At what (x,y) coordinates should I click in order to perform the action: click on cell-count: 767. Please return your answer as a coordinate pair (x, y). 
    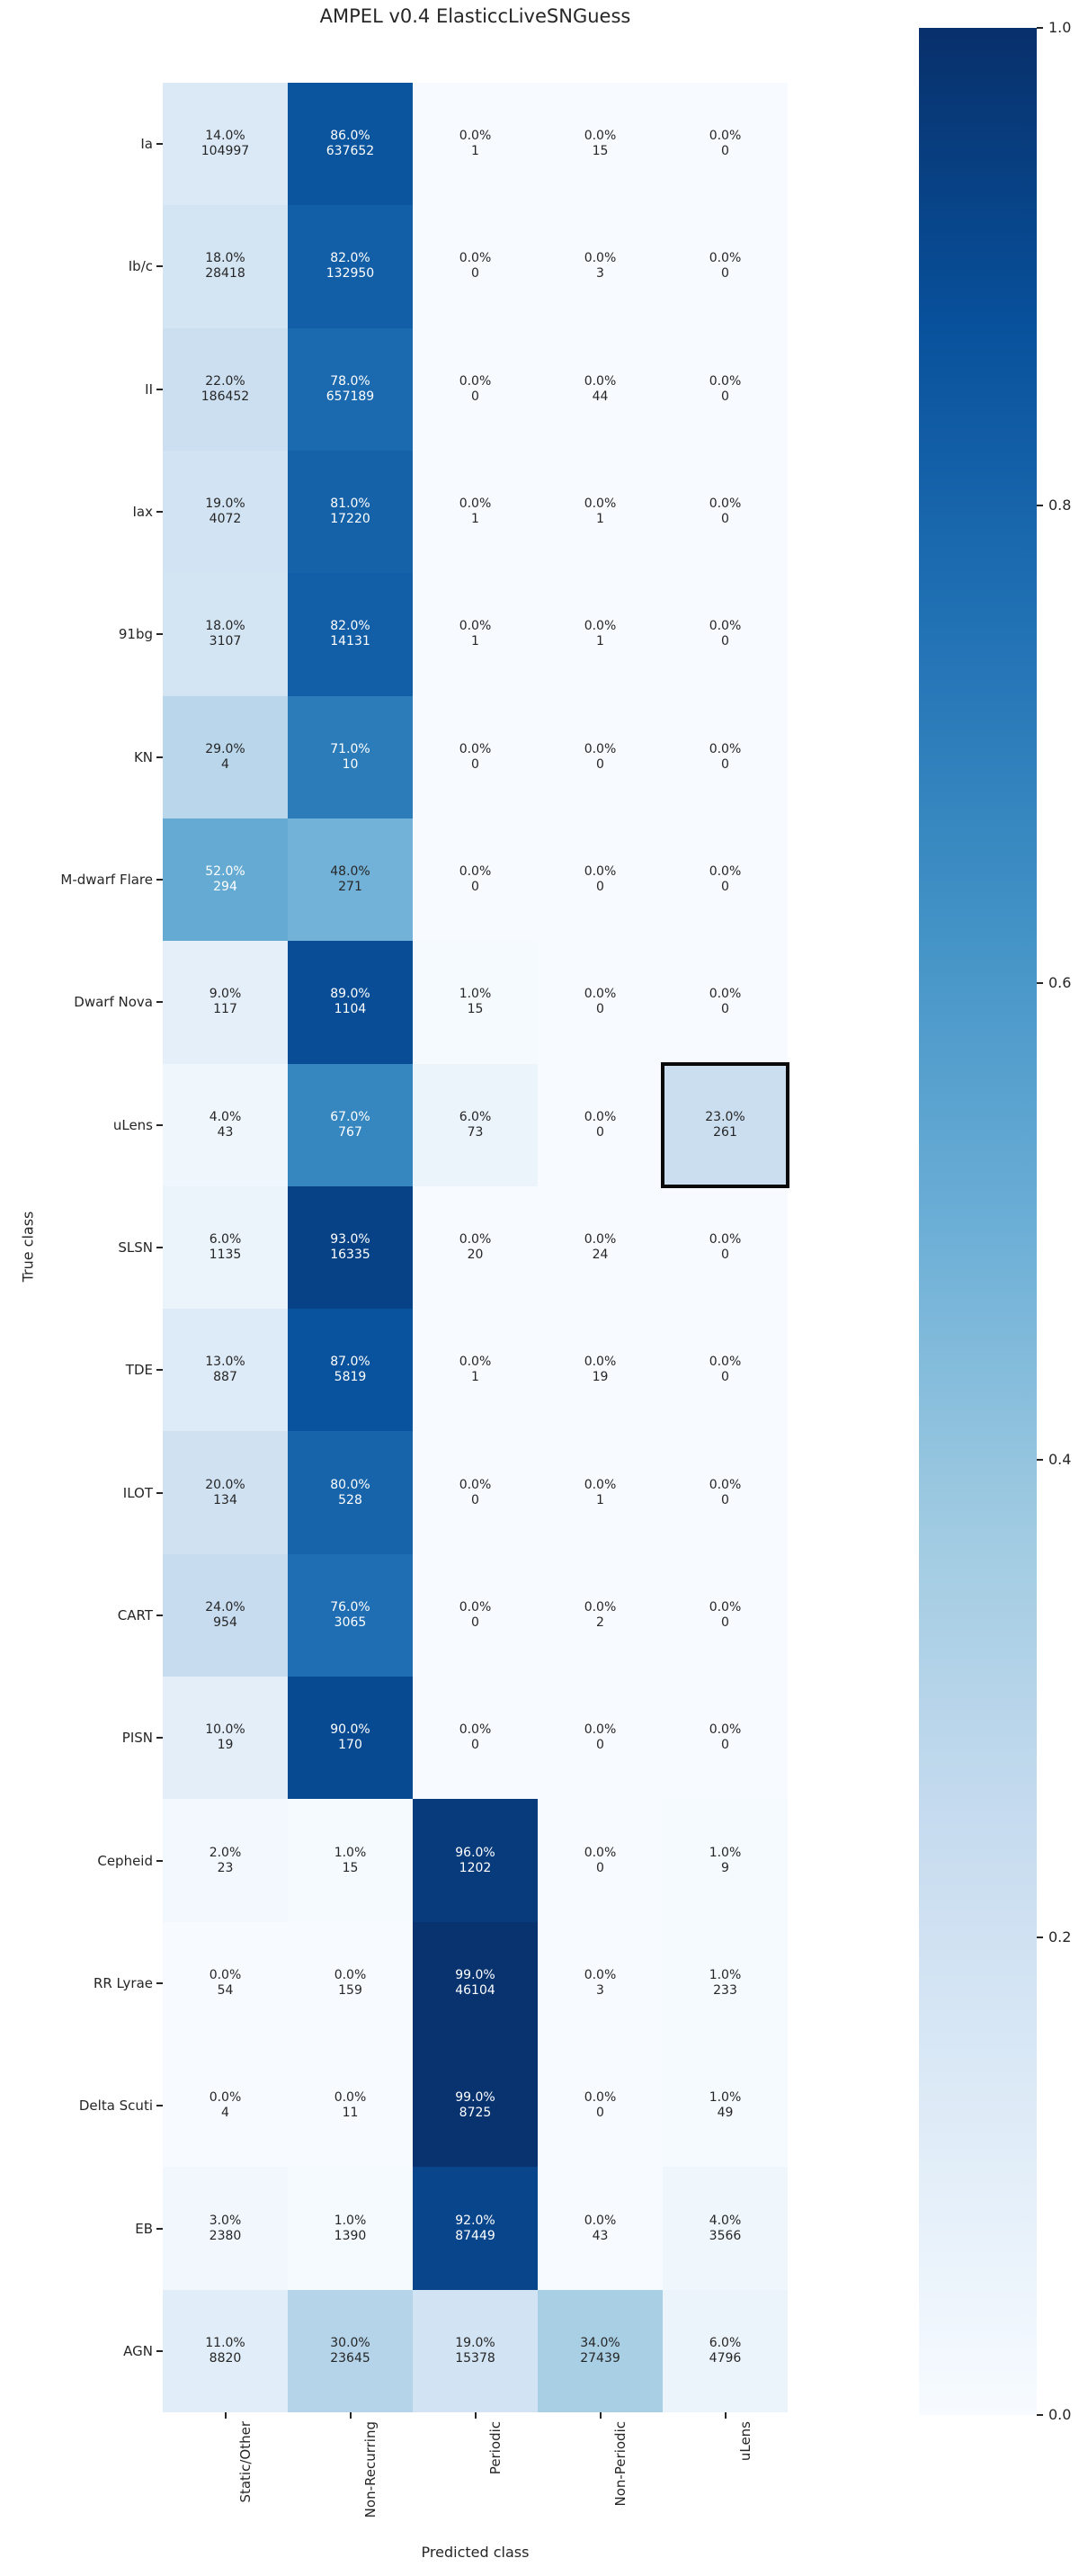
    Looking at the image, I should click on (350, 1132).